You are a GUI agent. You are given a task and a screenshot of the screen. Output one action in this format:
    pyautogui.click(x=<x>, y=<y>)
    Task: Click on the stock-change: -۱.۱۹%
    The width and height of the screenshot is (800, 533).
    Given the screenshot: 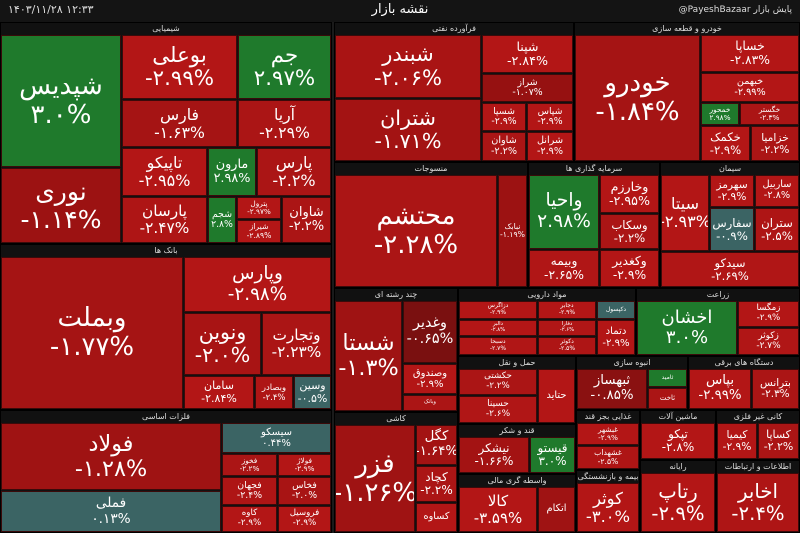 What is the action you would take?
    pyautogui.click(x=512, y=234)
    